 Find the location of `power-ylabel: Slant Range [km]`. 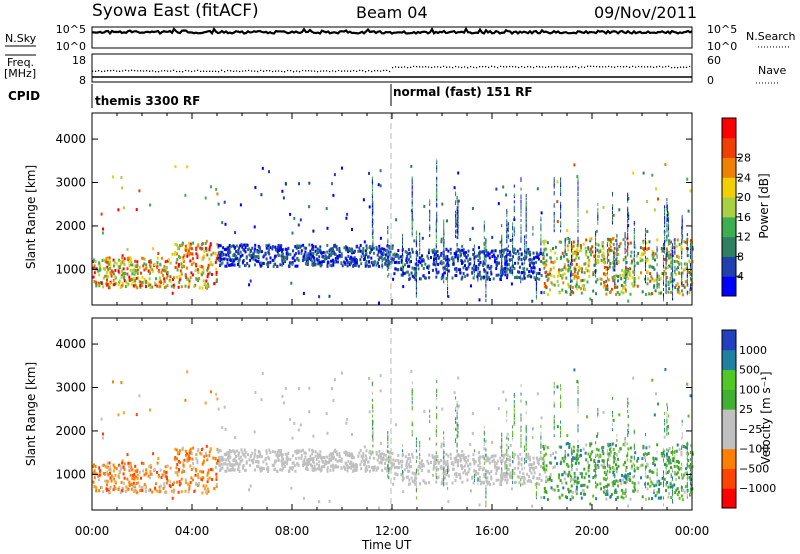

power-ylabel: Slant Range [km] is located at coordinates (31, 217).